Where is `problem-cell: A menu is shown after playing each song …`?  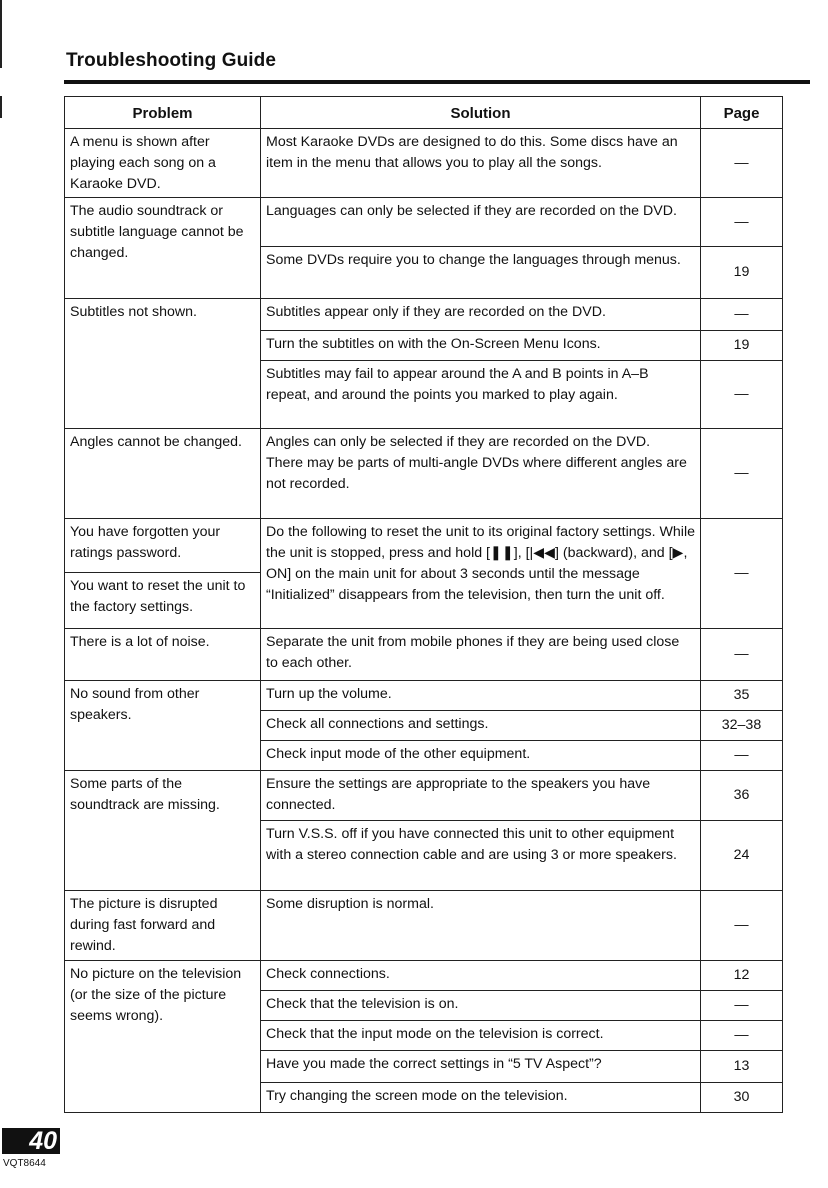 problem-cell: A menu is shown after playing each song … is located at coordinates (162, 163).